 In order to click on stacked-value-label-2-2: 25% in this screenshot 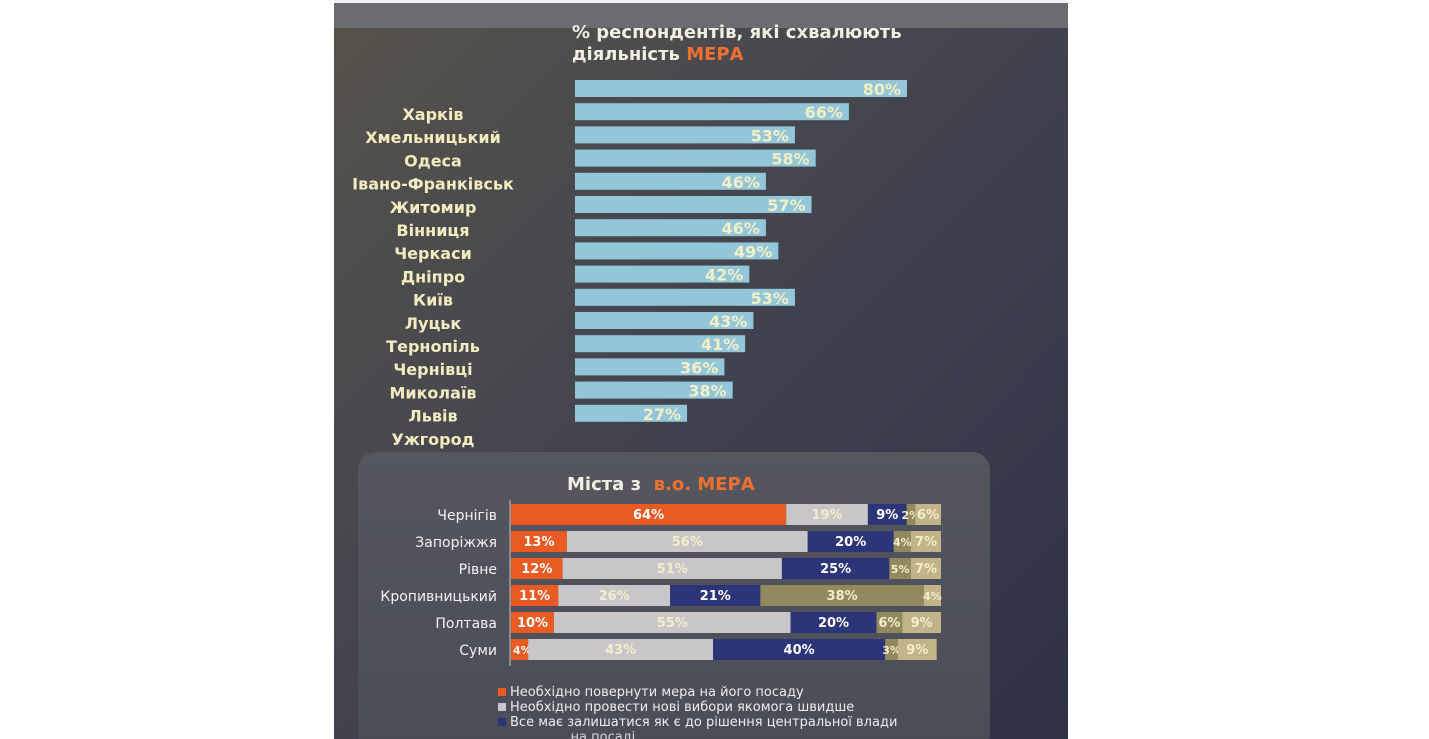, I will do `click(835, 569)`.